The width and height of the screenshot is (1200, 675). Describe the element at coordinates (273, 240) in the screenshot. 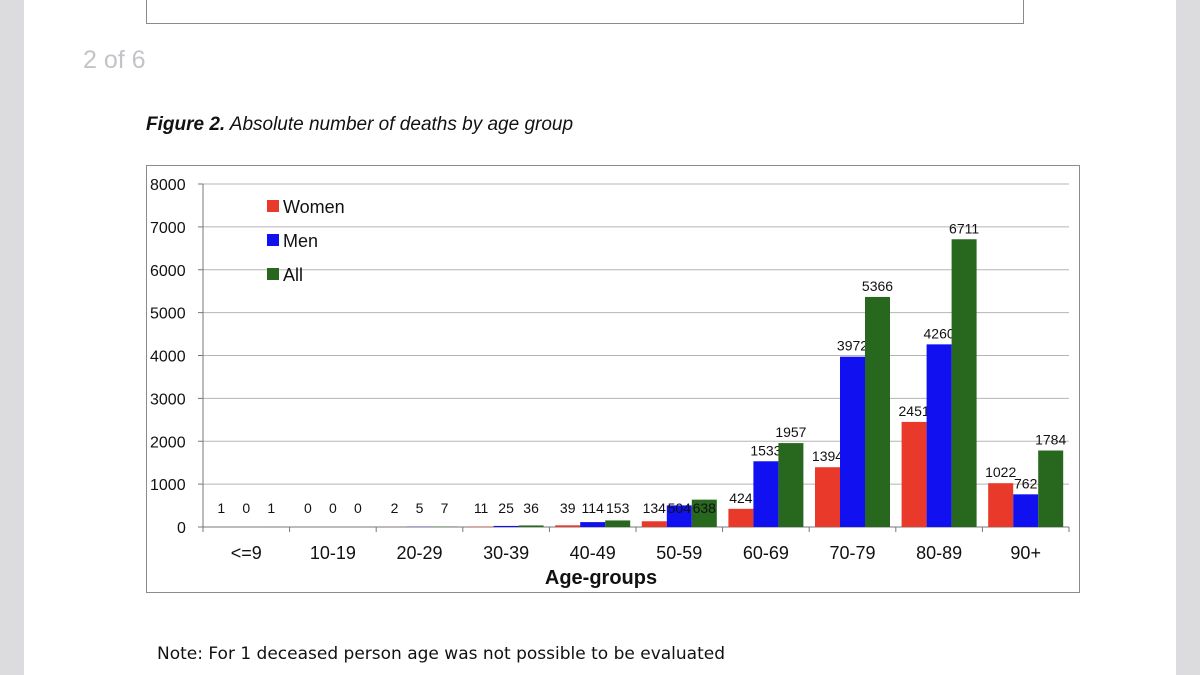

I see `legend-swatch-men` at that location.